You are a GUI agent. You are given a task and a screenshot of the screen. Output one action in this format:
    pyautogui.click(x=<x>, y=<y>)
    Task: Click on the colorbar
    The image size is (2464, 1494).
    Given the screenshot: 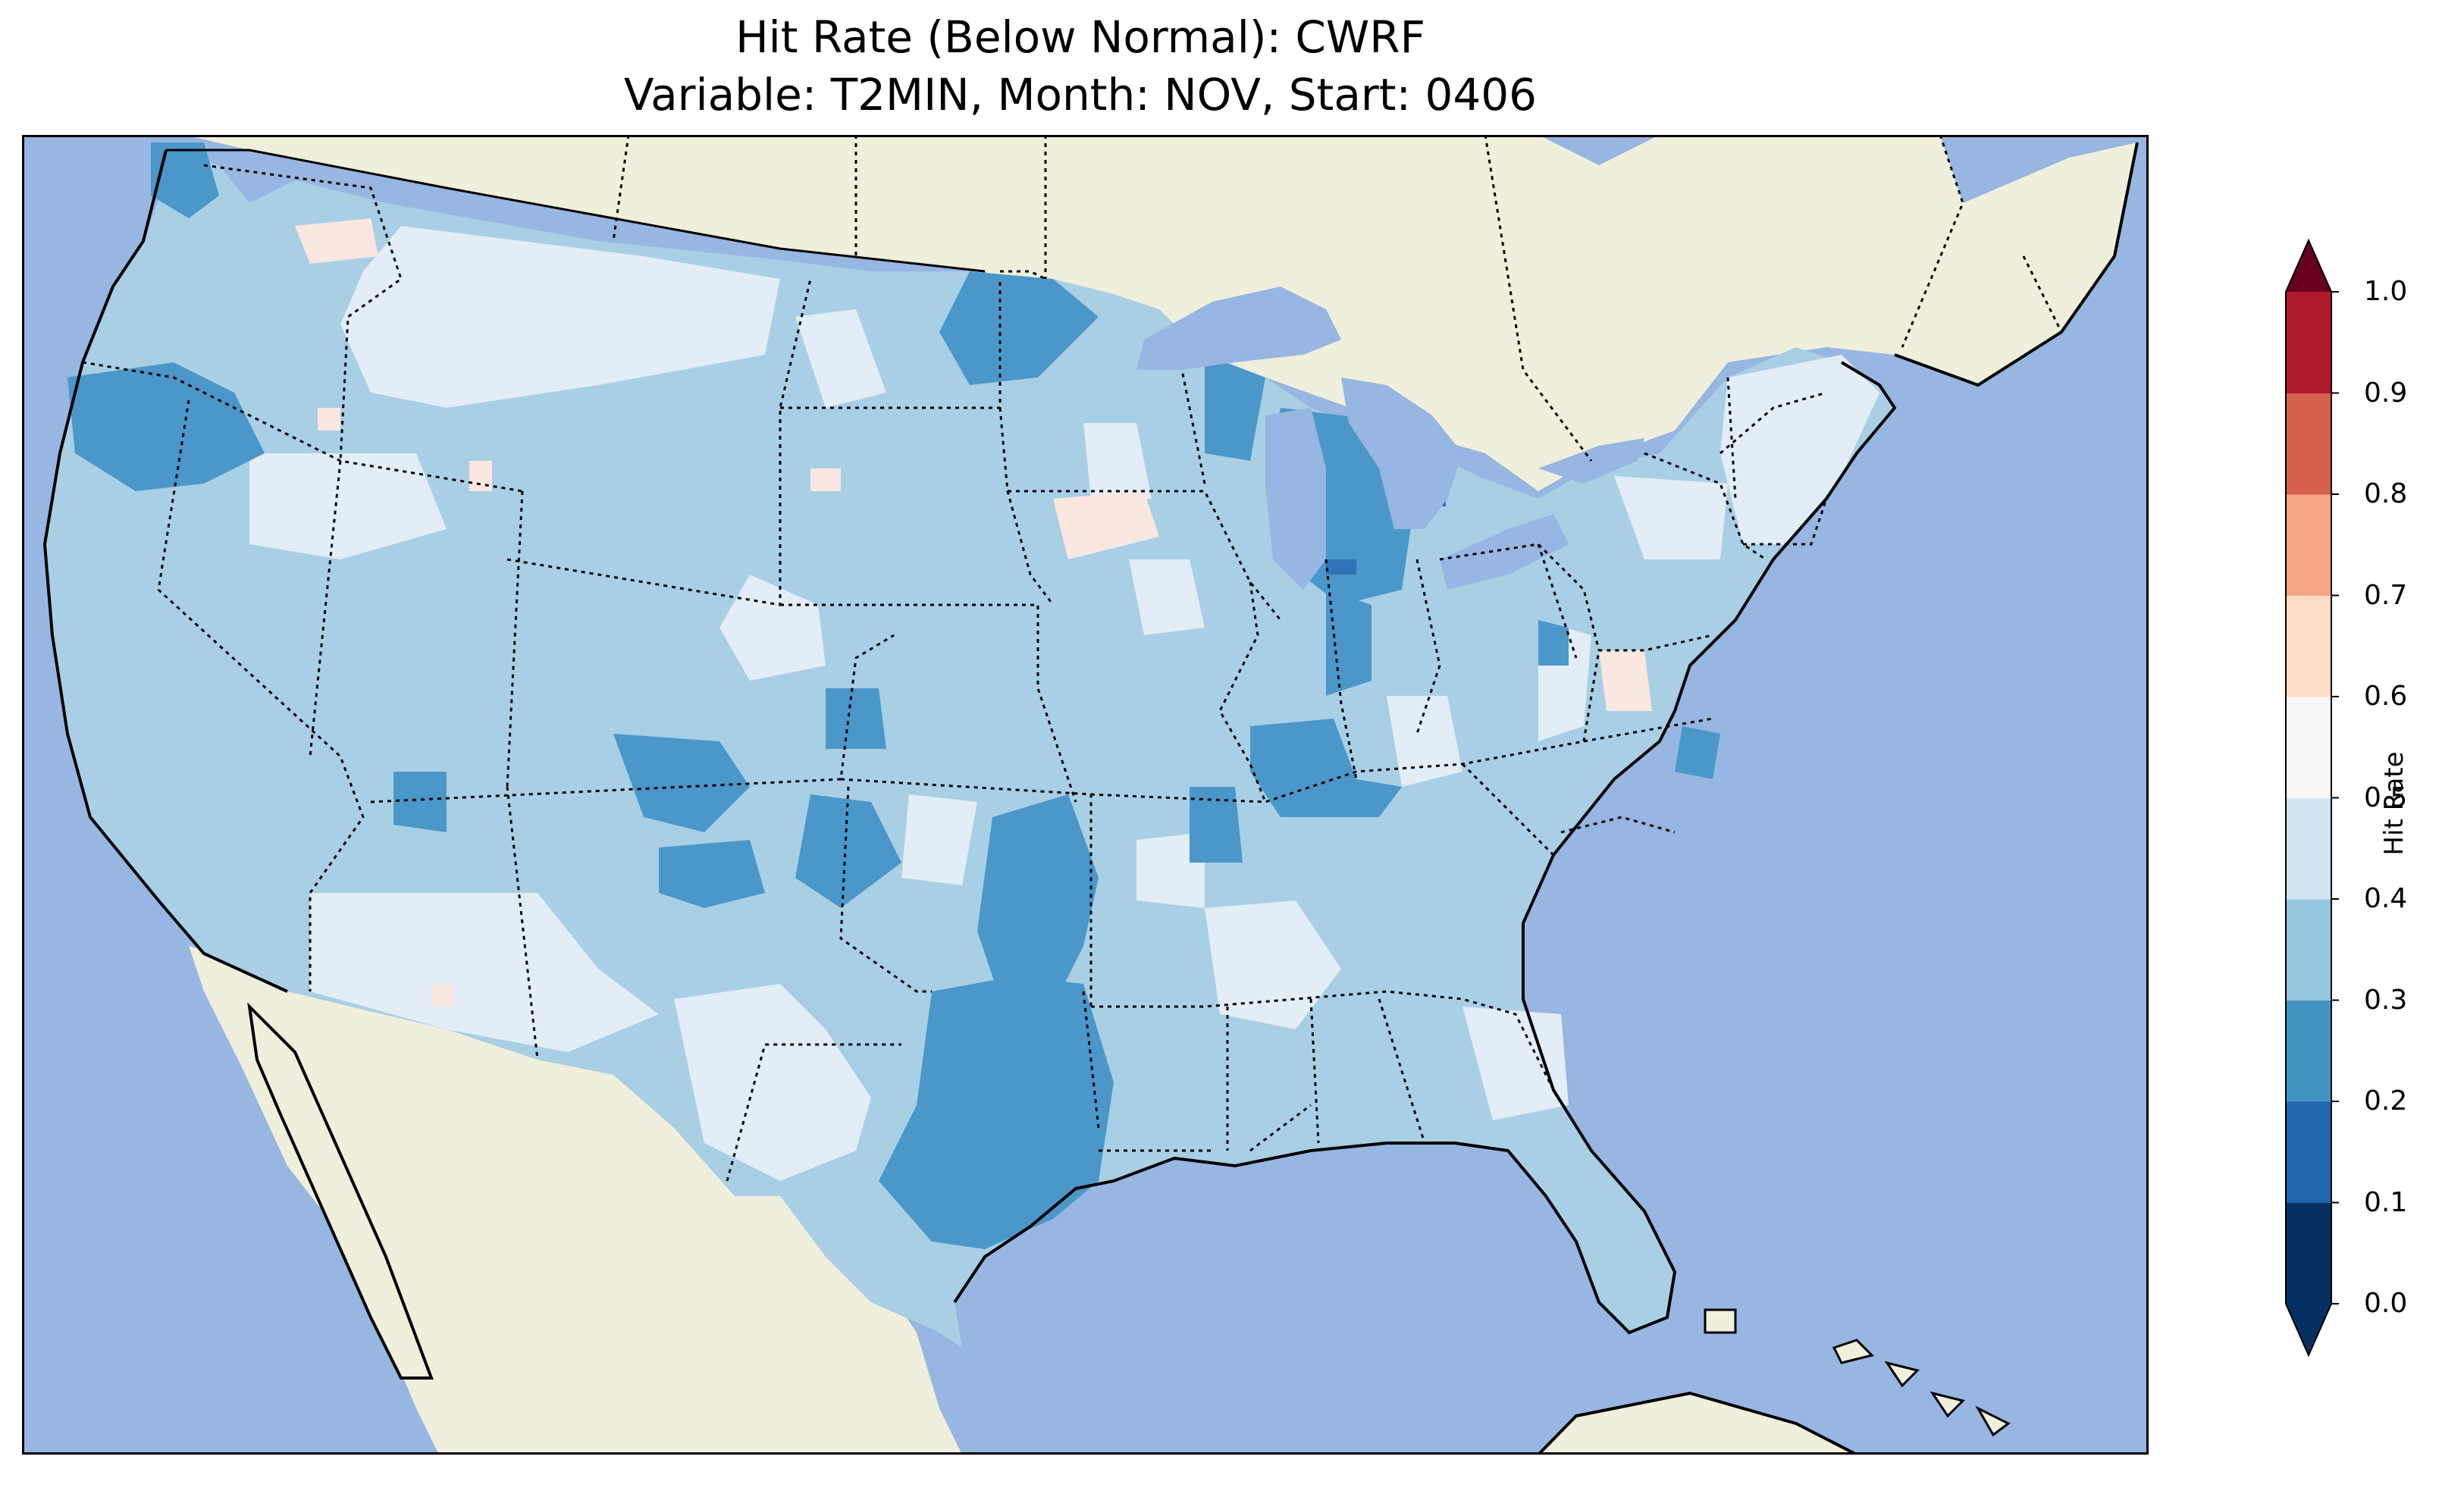 What is the action you would take?
    pyautogui.click(x=2308, y=798)
    